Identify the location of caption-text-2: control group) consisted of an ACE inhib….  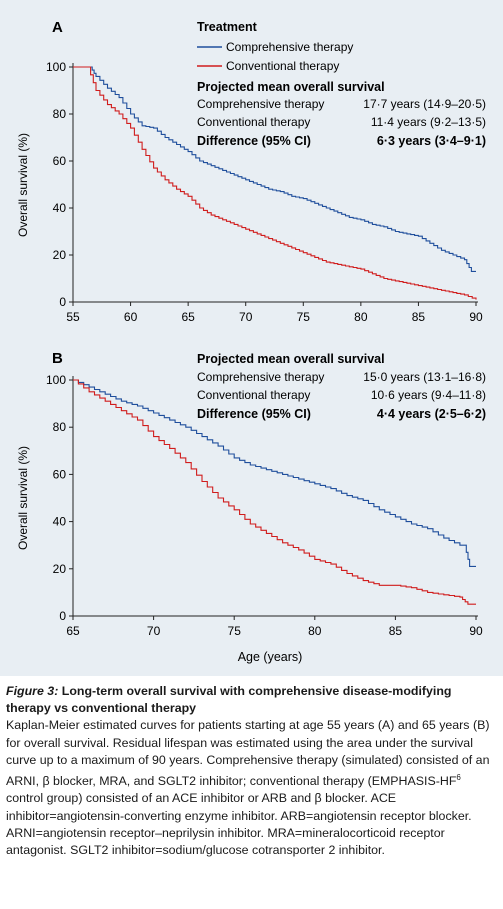
(239, 824).